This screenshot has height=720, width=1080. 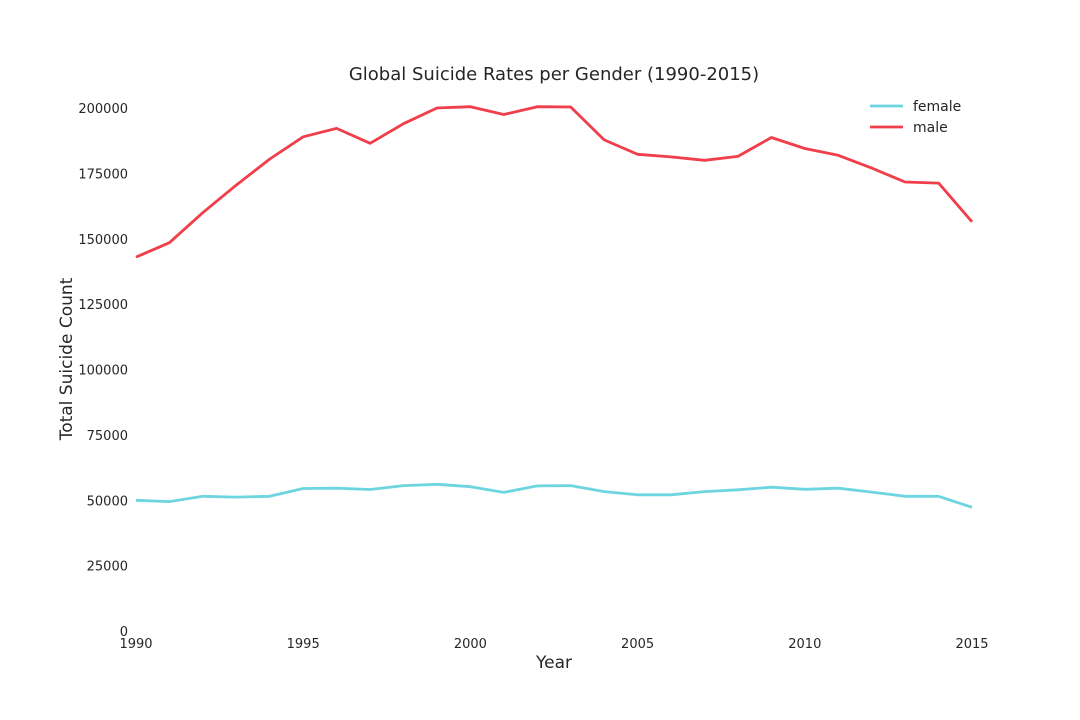 I want to click on x-axis-label: Year, so click(x=553, y=663).